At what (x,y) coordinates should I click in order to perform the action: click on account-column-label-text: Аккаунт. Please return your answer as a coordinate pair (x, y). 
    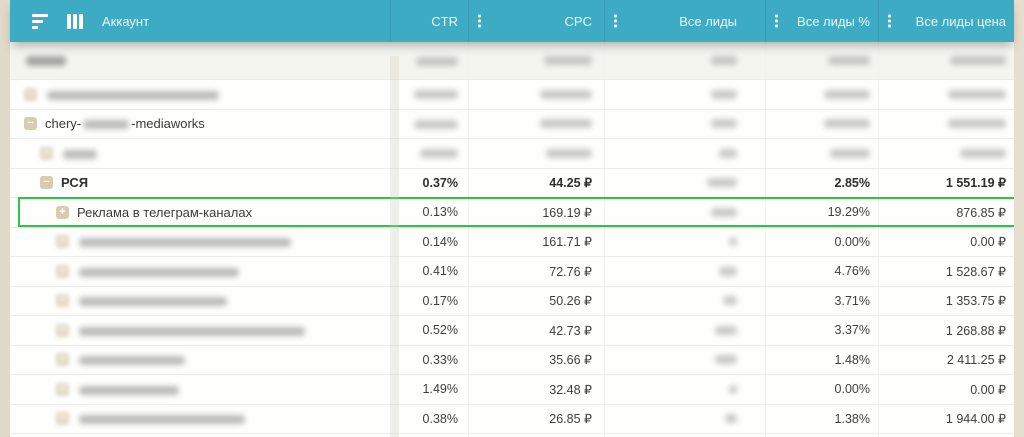
    Looking at the image, I should click on (126, 21).